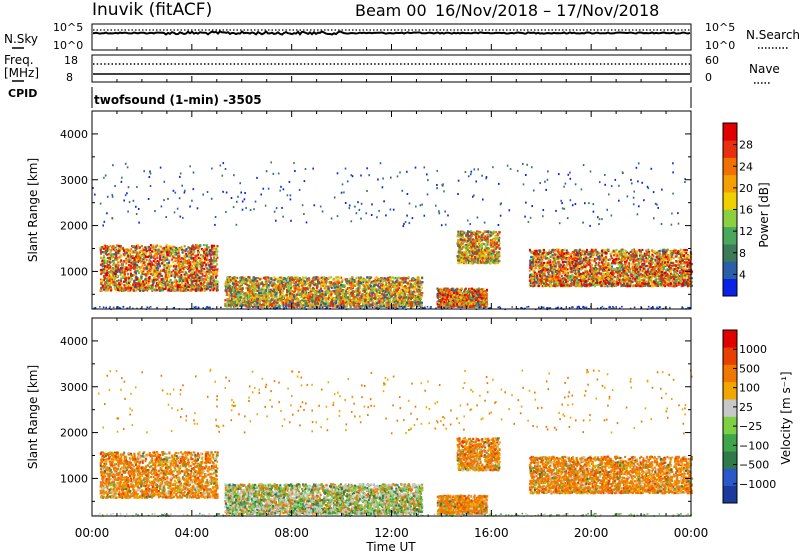 The height and width of the screenshot is (554, 800). Describe the element at coordinates (773, 35) in the screenshot. I see `nsearch-label: N.Search` at that location.